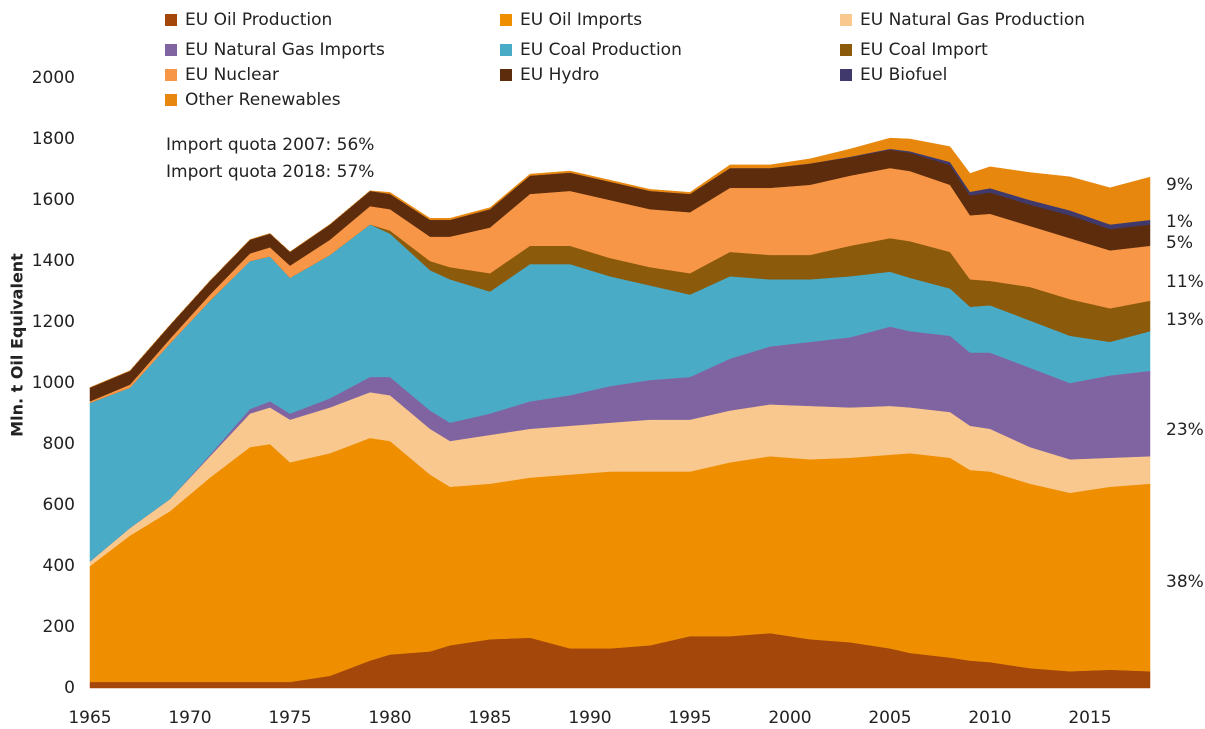 The image size is (1205, 729). Describe the element at coordinates (1185, 582) in the screenshot. I see `share-label: 38%` at that location.